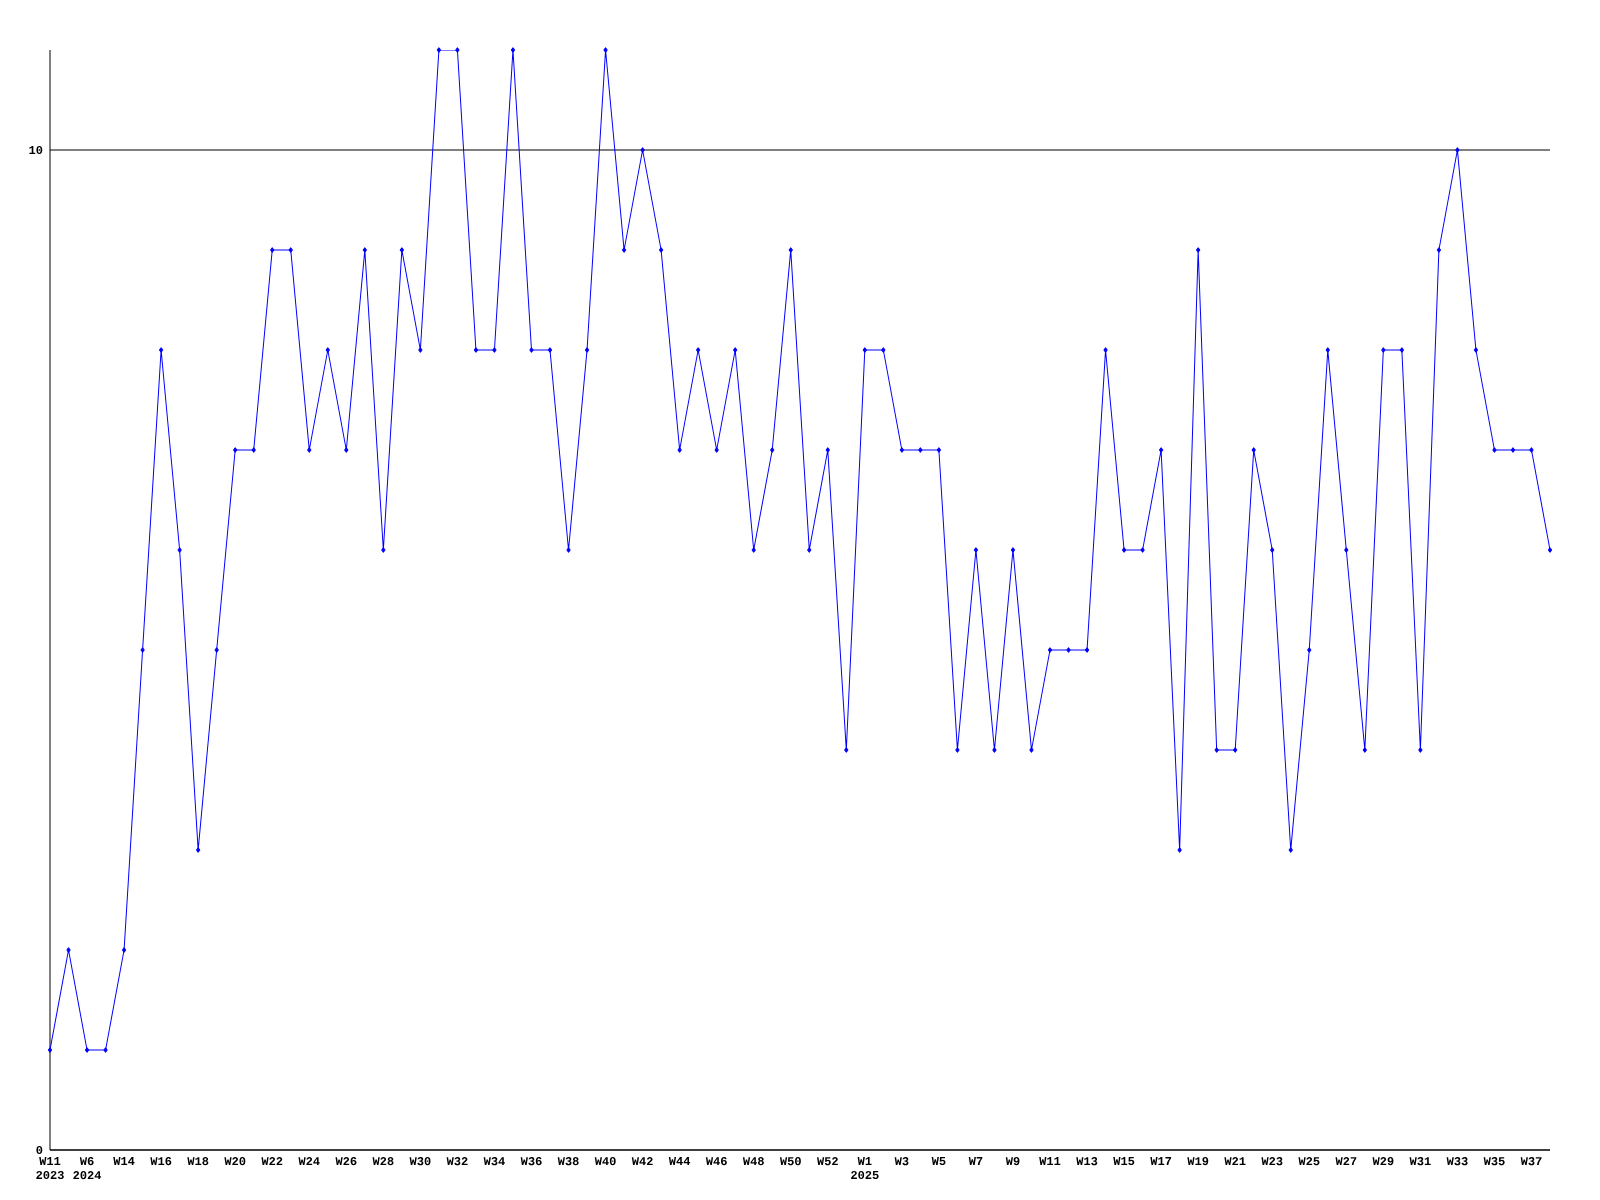 The image size is (1600, 1200). What do you see at coordinates (1198, 1161) in the screenshot?
I see `x-tick-label: W19` at bounding box center [1198, 1161].